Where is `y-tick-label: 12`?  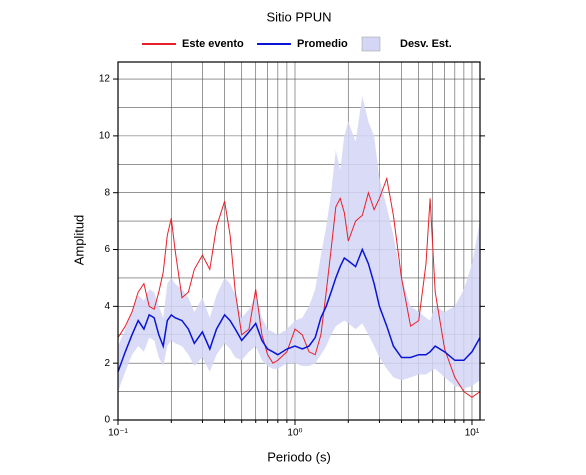 y-tick-label: 12 is located at coordinates (105, 79).